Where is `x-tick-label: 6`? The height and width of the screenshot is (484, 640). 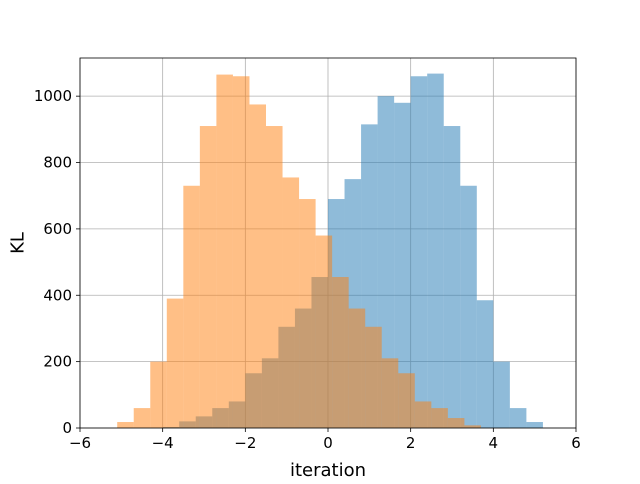 x-tick-label: 6 is located at coordinates (576, 443).